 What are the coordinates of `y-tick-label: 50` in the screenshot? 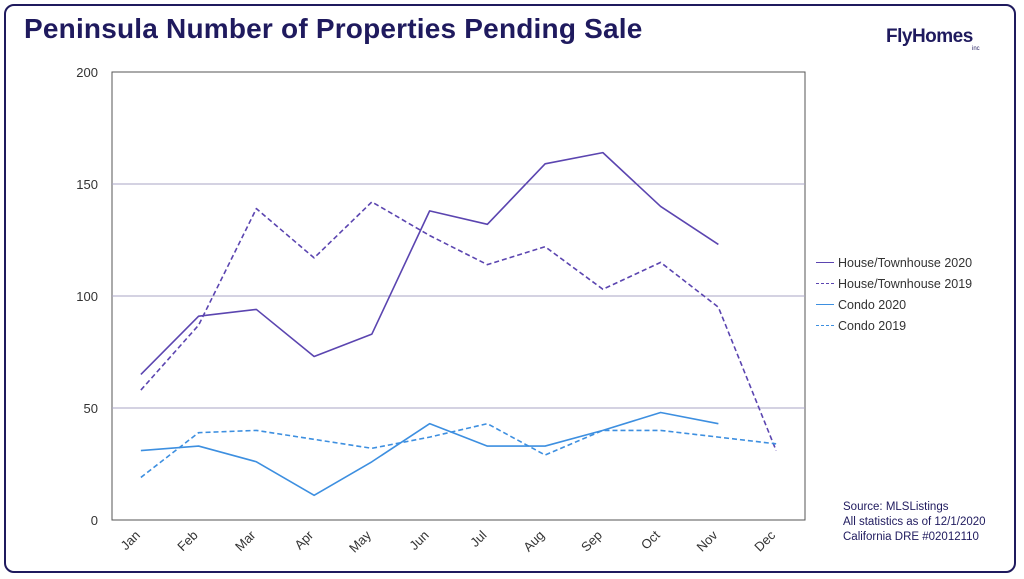 It's located at (91, 408).